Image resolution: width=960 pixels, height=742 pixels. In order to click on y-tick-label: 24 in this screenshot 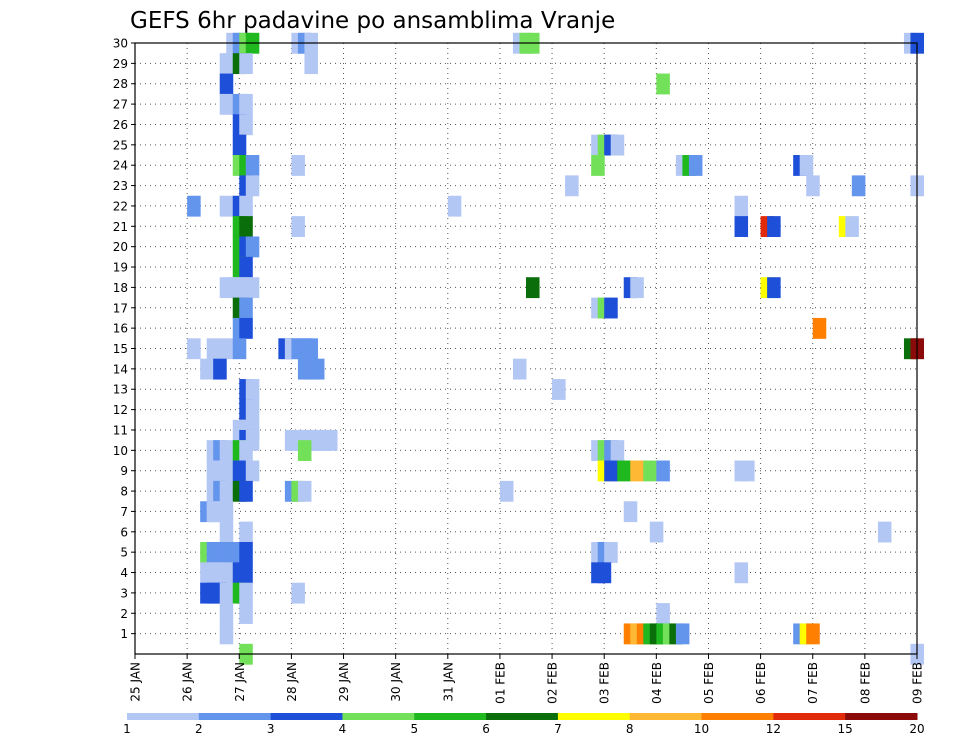, I will do `click(120, 166)`.